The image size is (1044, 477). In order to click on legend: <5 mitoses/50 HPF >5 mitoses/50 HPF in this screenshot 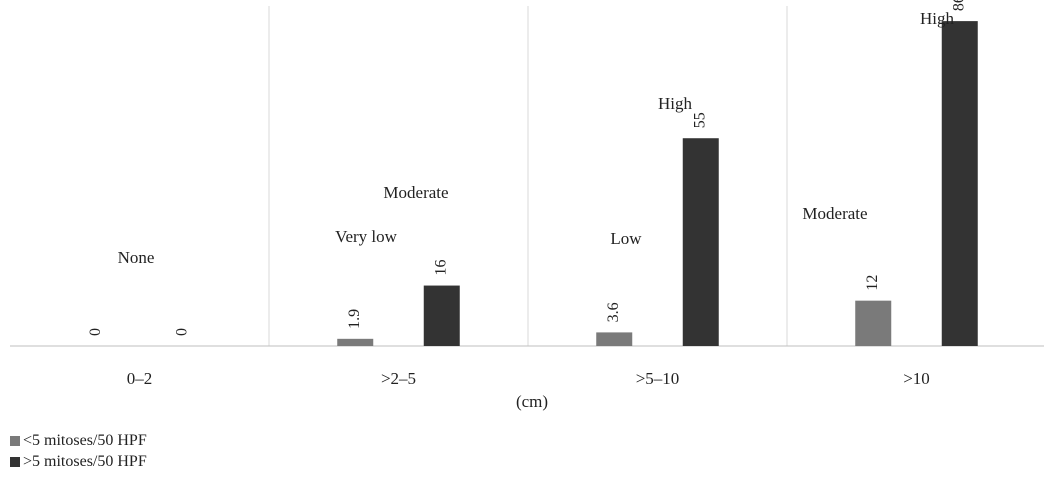, I will do `click(78, 451)`.